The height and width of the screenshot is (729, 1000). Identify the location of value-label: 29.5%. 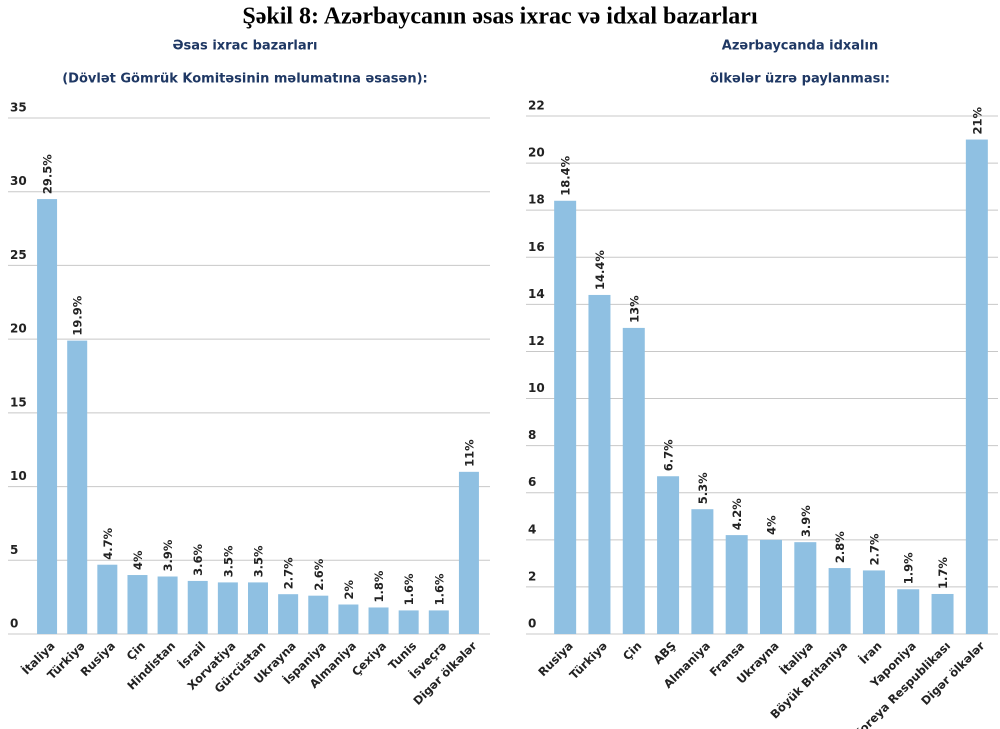
(48, 174).